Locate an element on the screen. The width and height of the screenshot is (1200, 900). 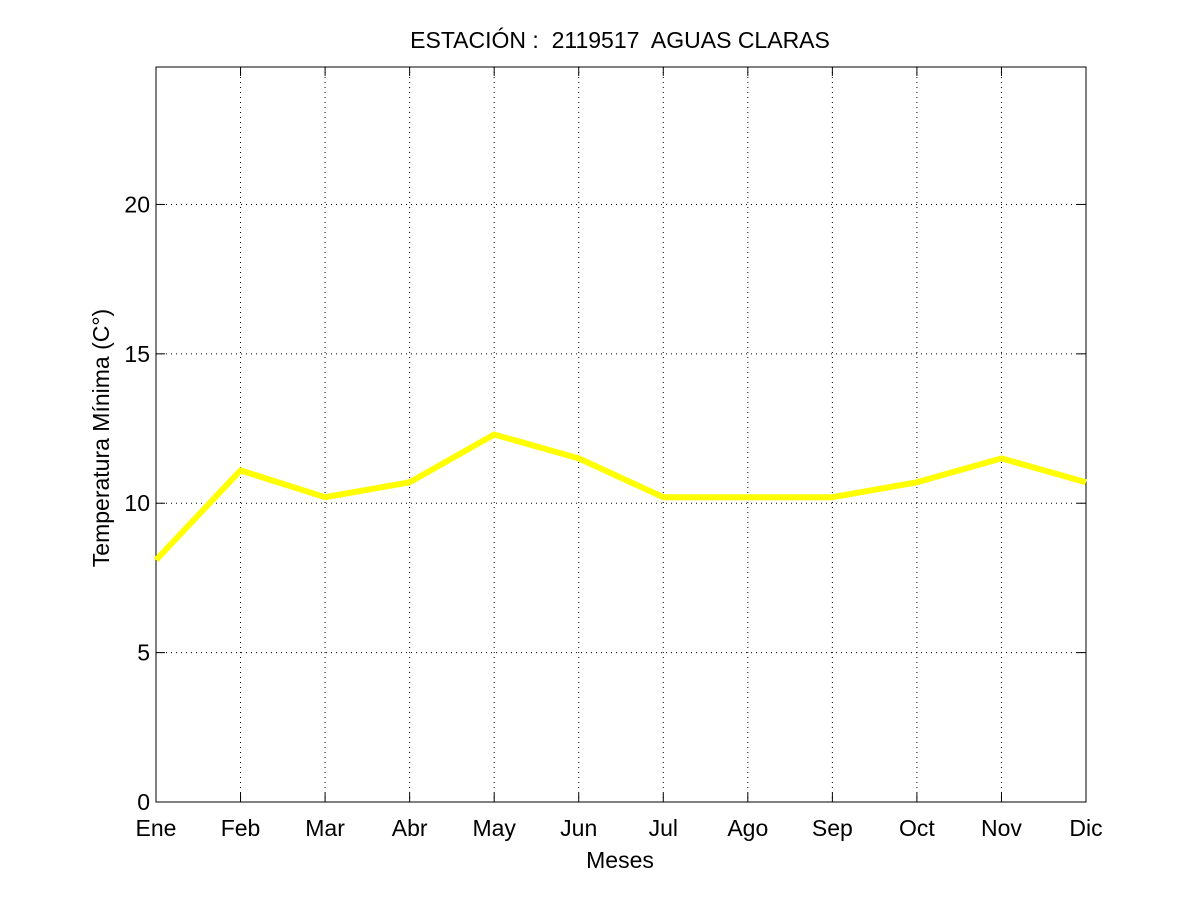
series is located at coordinates (620, 497).